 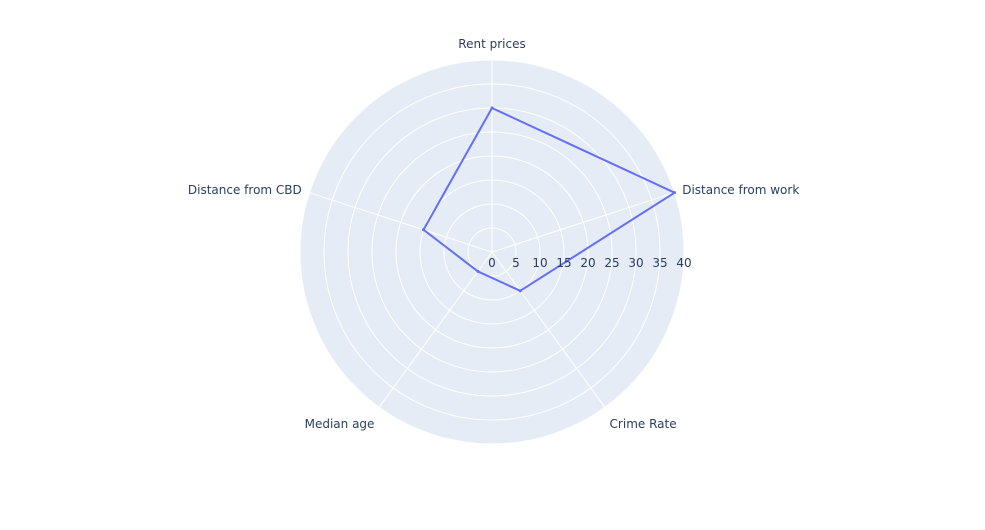 I want to click on radial-tick-label: 40, so click(x=683, y=263).